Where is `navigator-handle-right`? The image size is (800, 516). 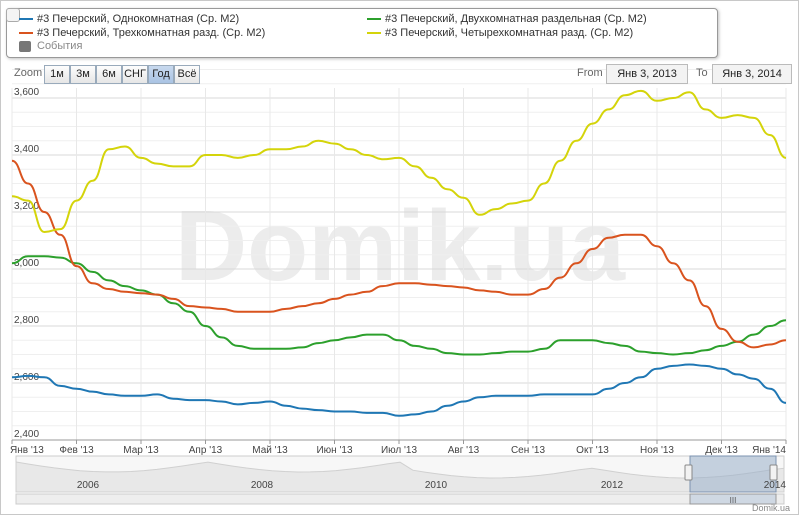
navigator-handle-right is located at coordinates (773, 472).